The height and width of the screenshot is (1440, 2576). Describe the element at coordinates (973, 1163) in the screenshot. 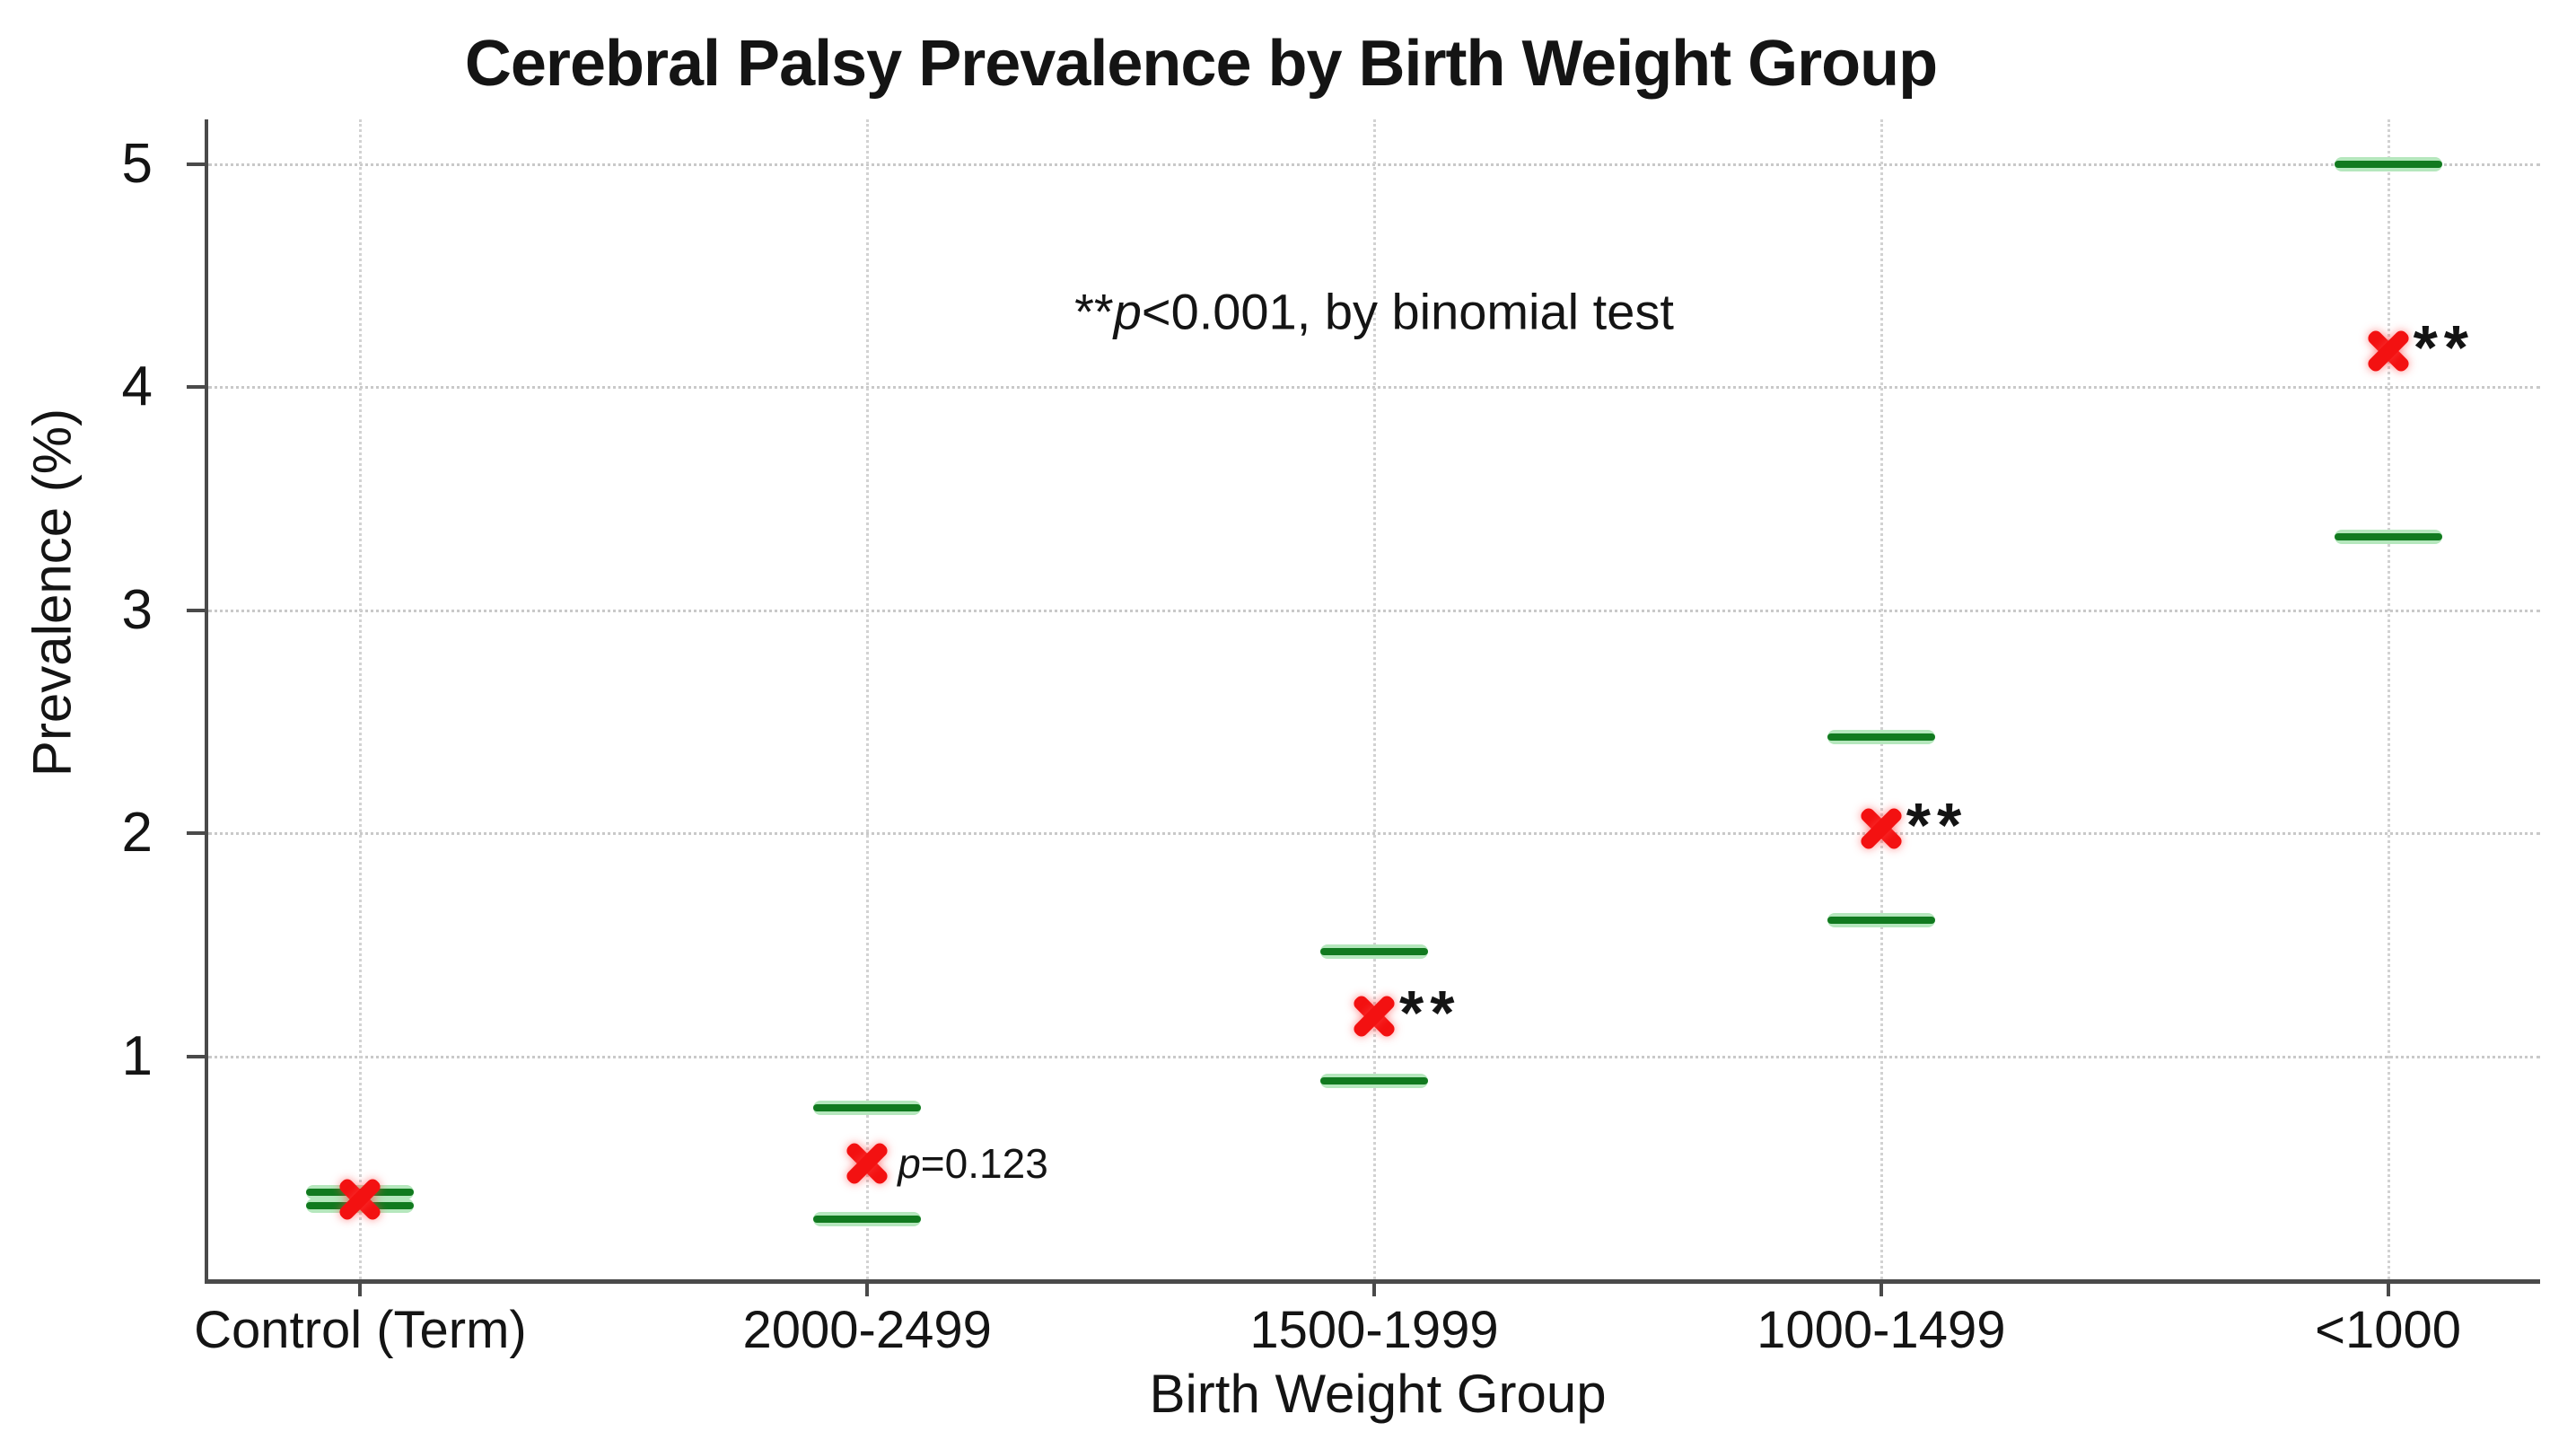

I see `p-value-label: p=0.123` at that location.